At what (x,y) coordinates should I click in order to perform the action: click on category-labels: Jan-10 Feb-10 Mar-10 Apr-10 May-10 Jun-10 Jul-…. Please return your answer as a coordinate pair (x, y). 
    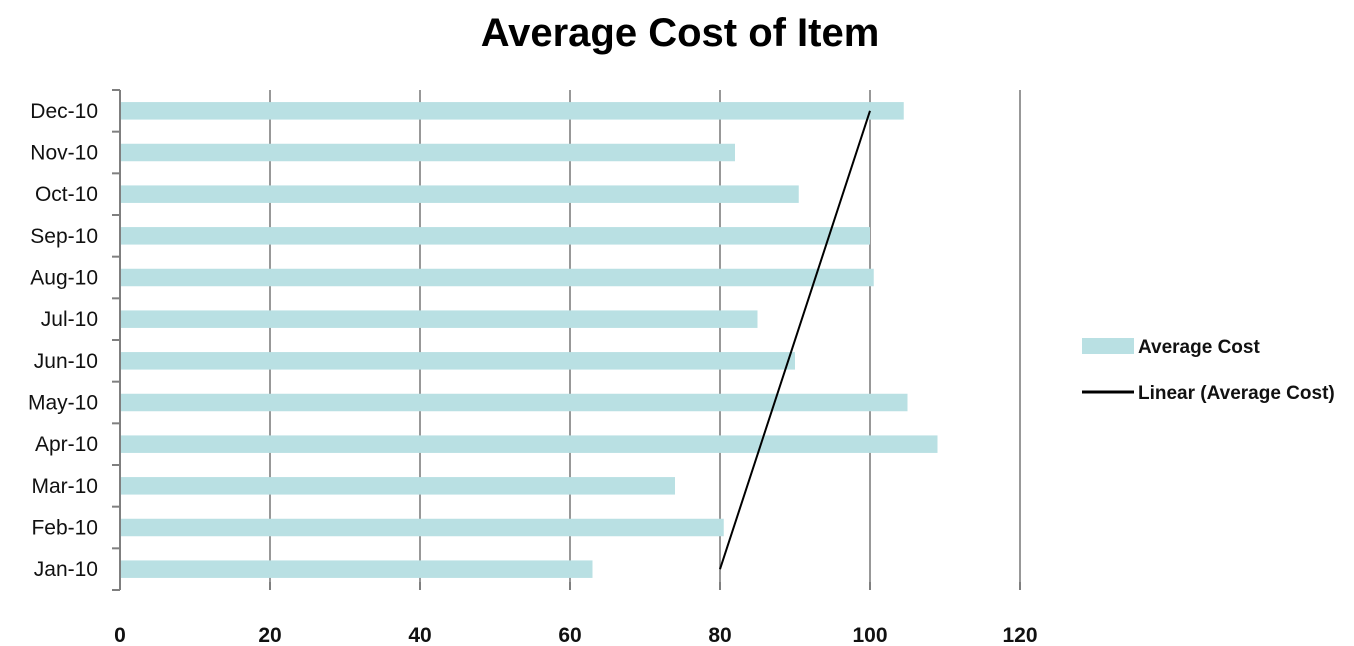
    Looking at the image, I should click on (63, 340).